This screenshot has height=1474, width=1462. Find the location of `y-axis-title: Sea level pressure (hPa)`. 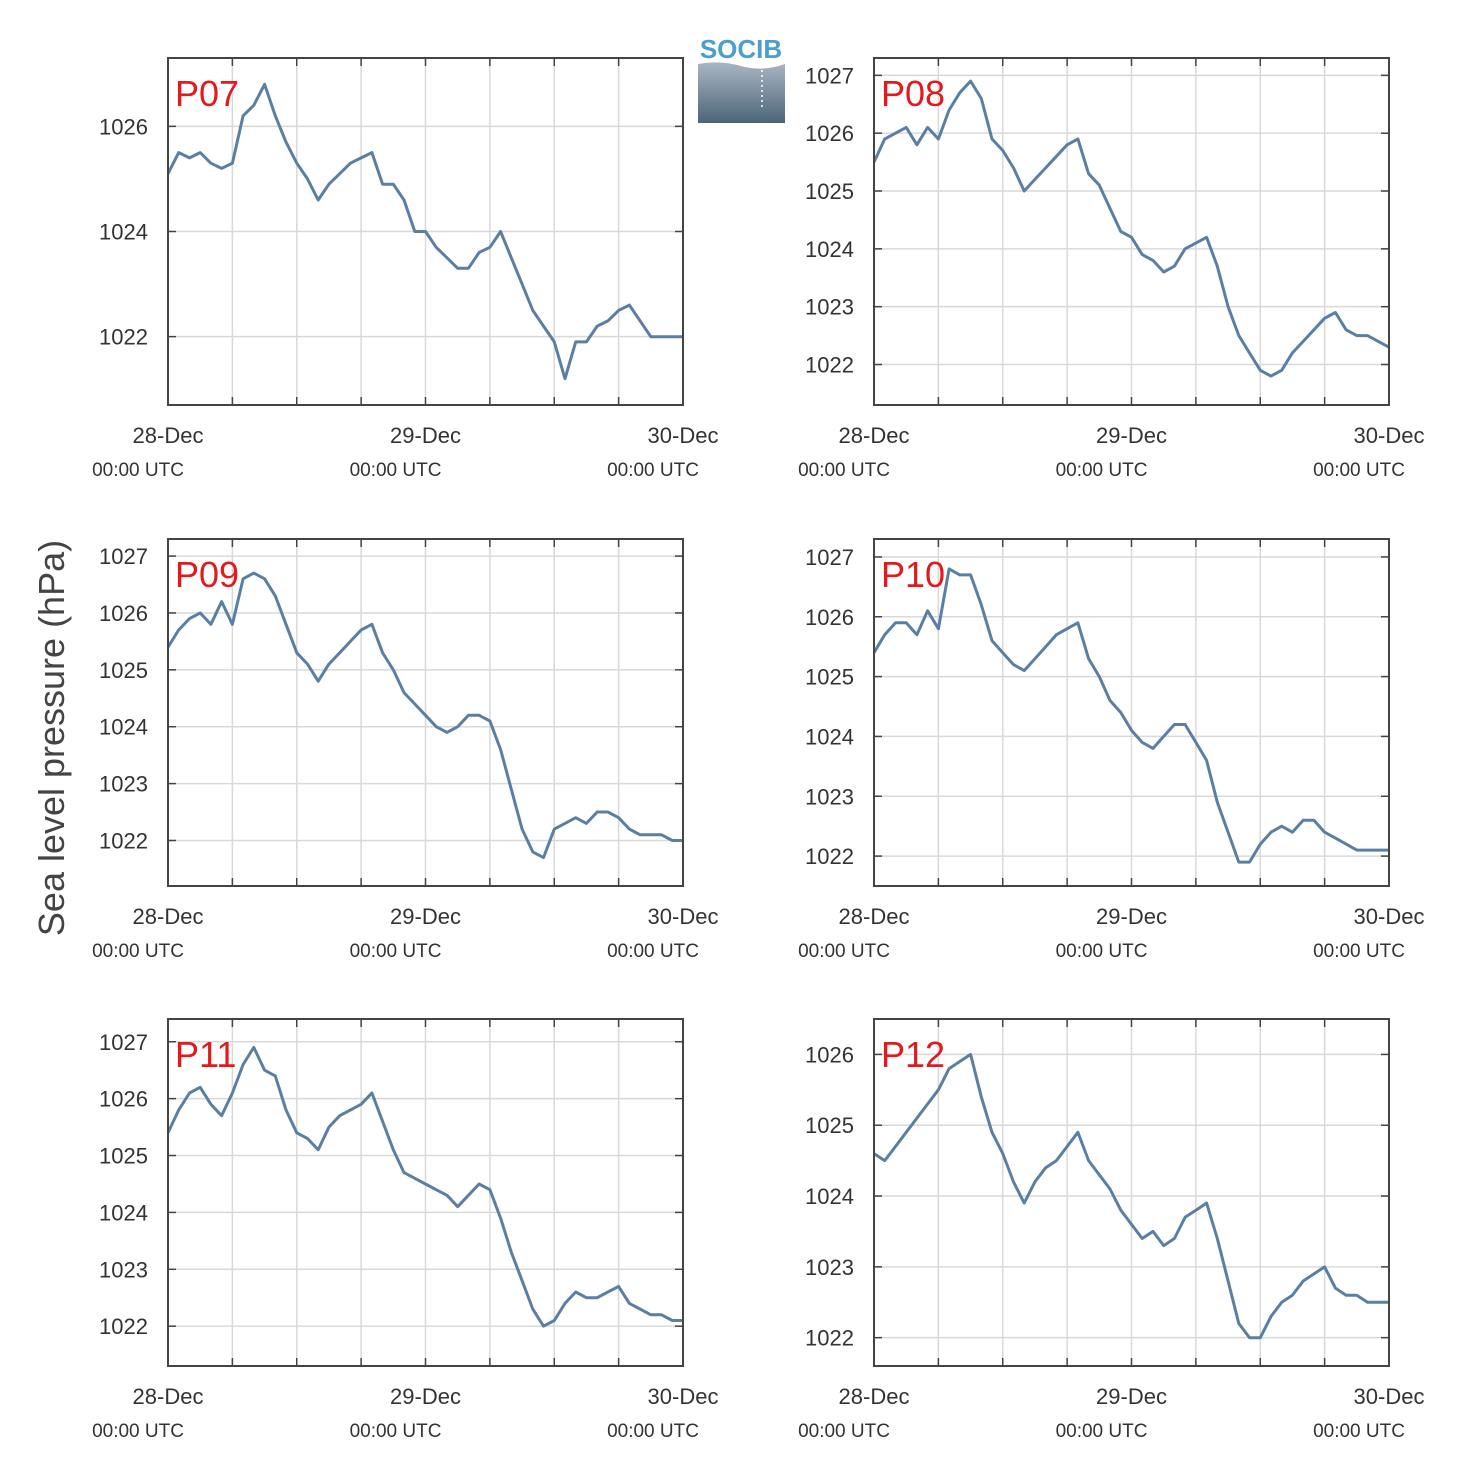

y-axis-title: Sea level pressure (hPa) is located at coordinates (51, 738).